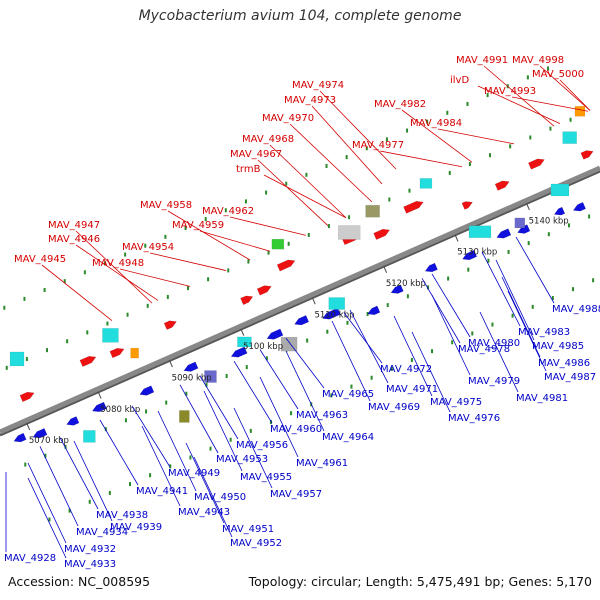  What do you see at coordinates (394, 407) in the screenshot?
I see `gene-label-bottom: MAV_4969` at bounding box center [394, 407].